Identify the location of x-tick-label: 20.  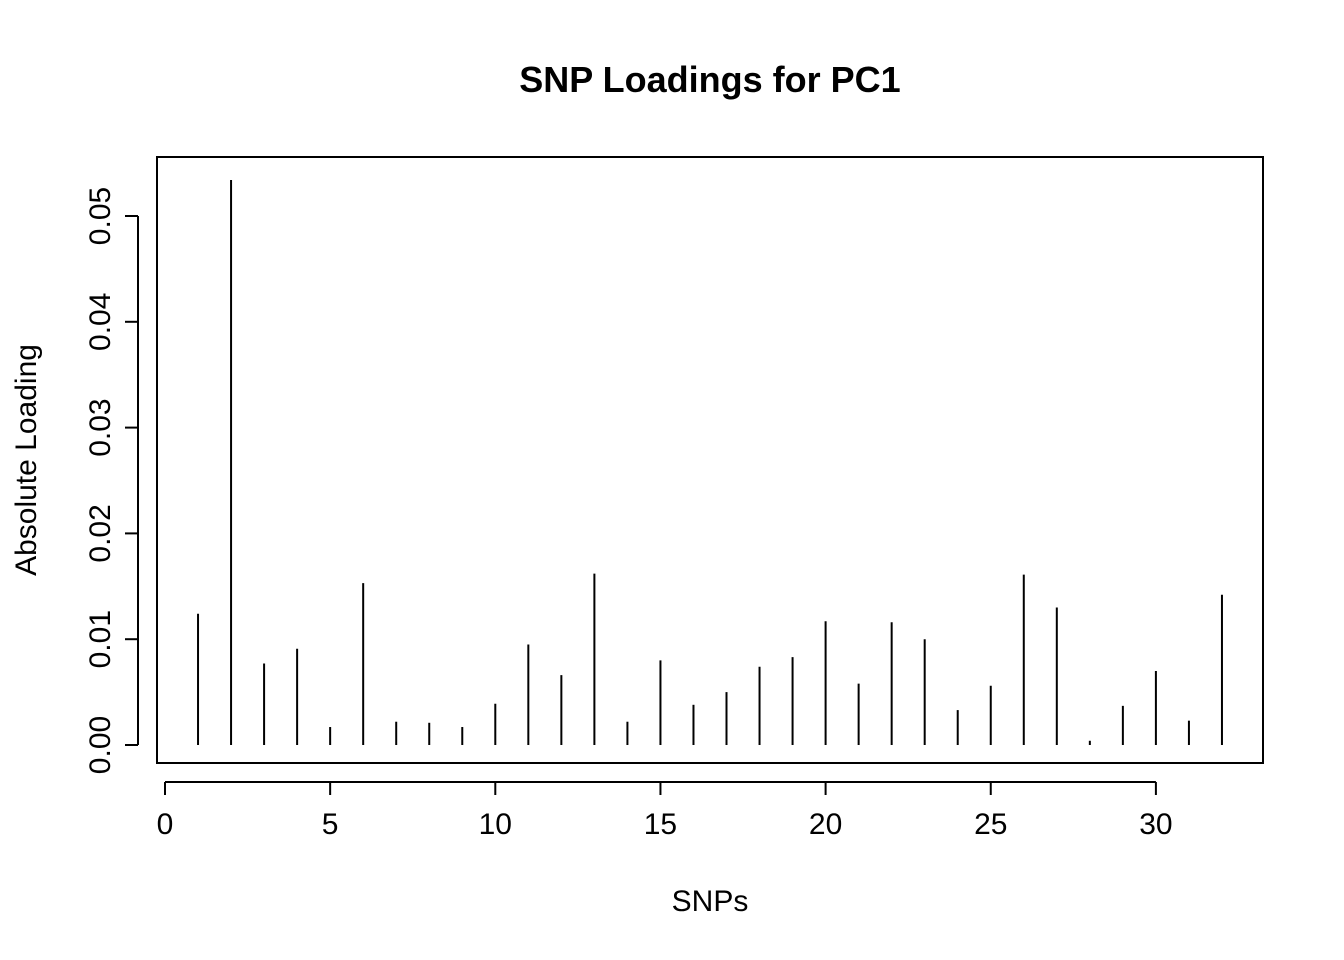
(825, 824).